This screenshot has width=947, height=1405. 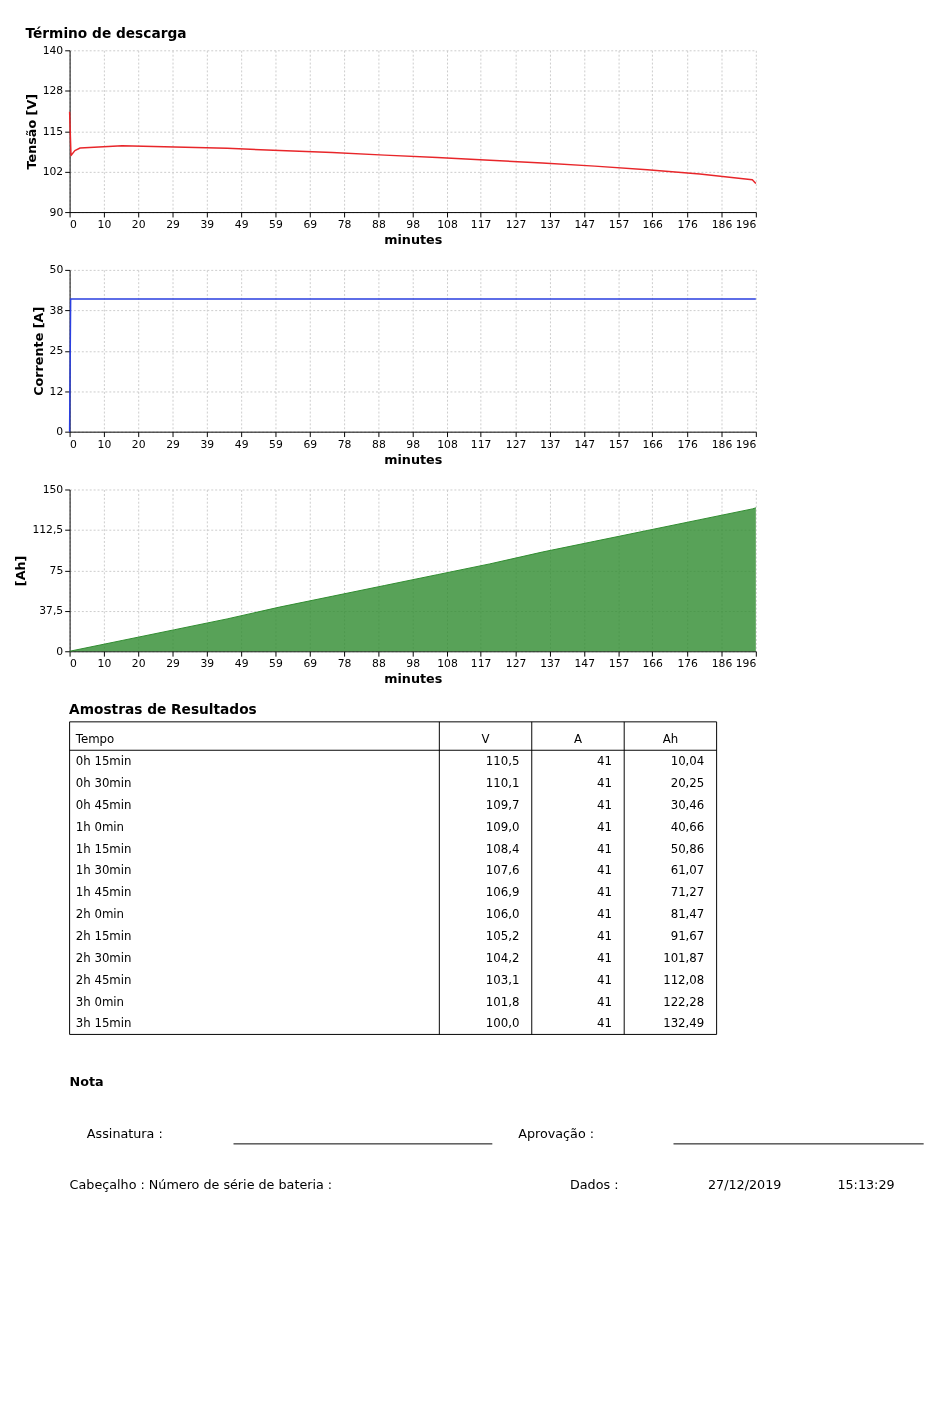 What do you see at coordinates (100, 826) in the screenshot?
I see `category-label: 1h 0min` at bounding box center [100, 826].